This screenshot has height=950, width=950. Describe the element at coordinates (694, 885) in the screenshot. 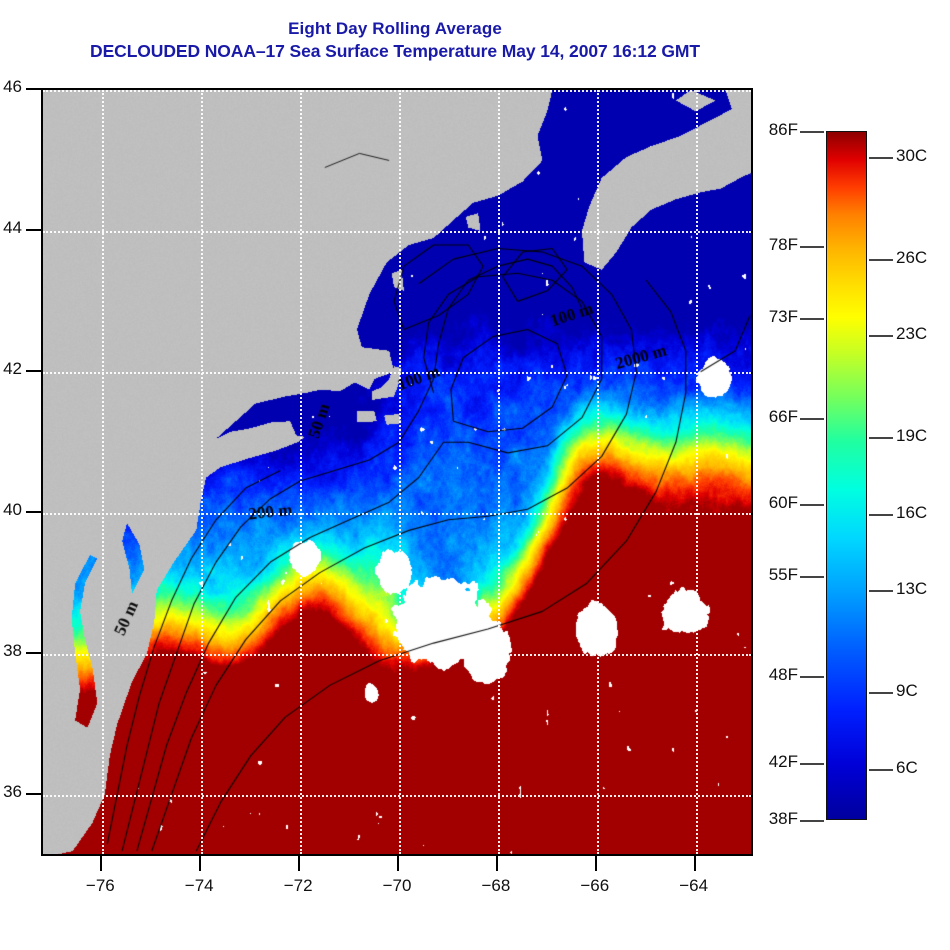

I see `longitude-label-6: −64` at that location.